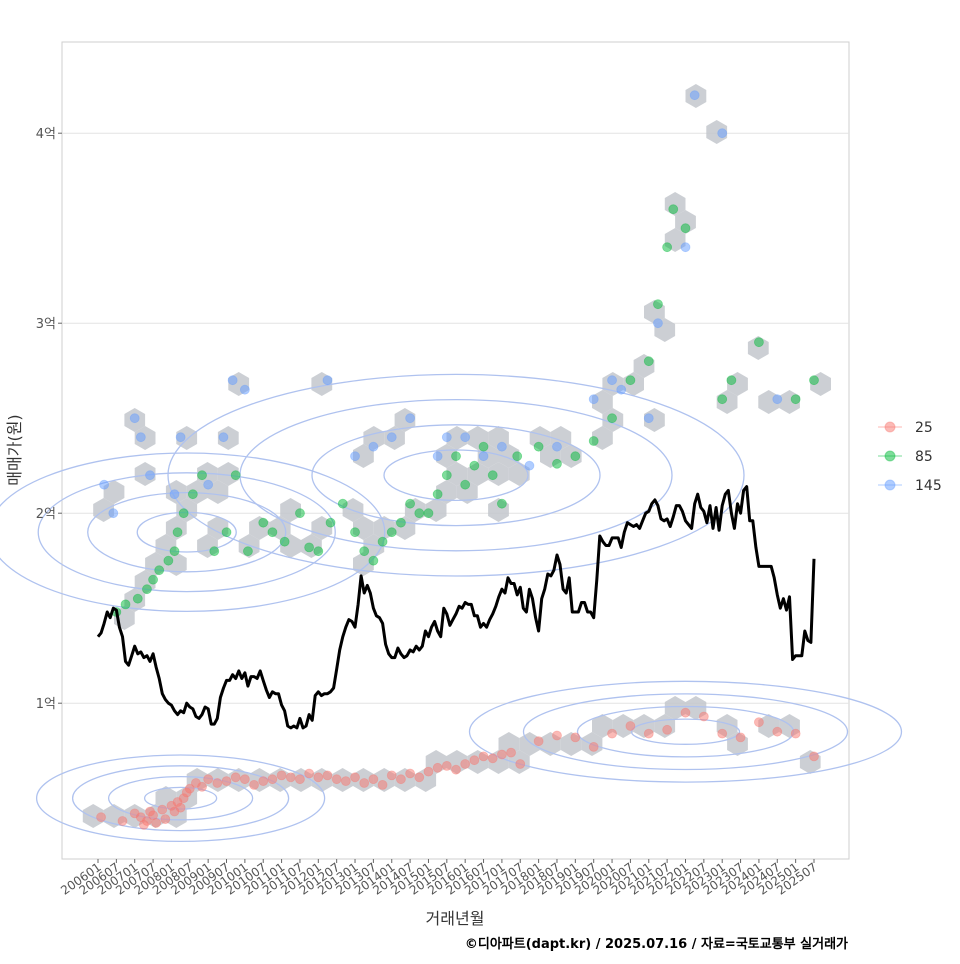 The image size is (960, 964). Describe the element at coordinates (455, 918) in the screenshot. I see `x-axis-title: 거래년월` at that location.